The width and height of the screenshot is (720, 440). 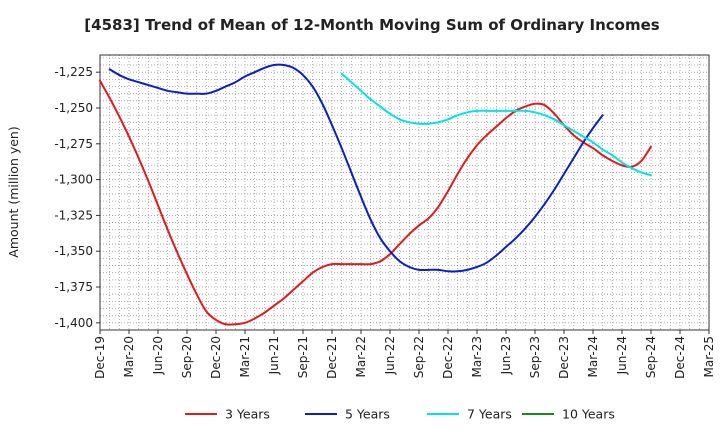 What do you see at coordinates (73, 251) in the screenshot?
I see `y-tick-label: -1,350` at bounding box center [73, 251].